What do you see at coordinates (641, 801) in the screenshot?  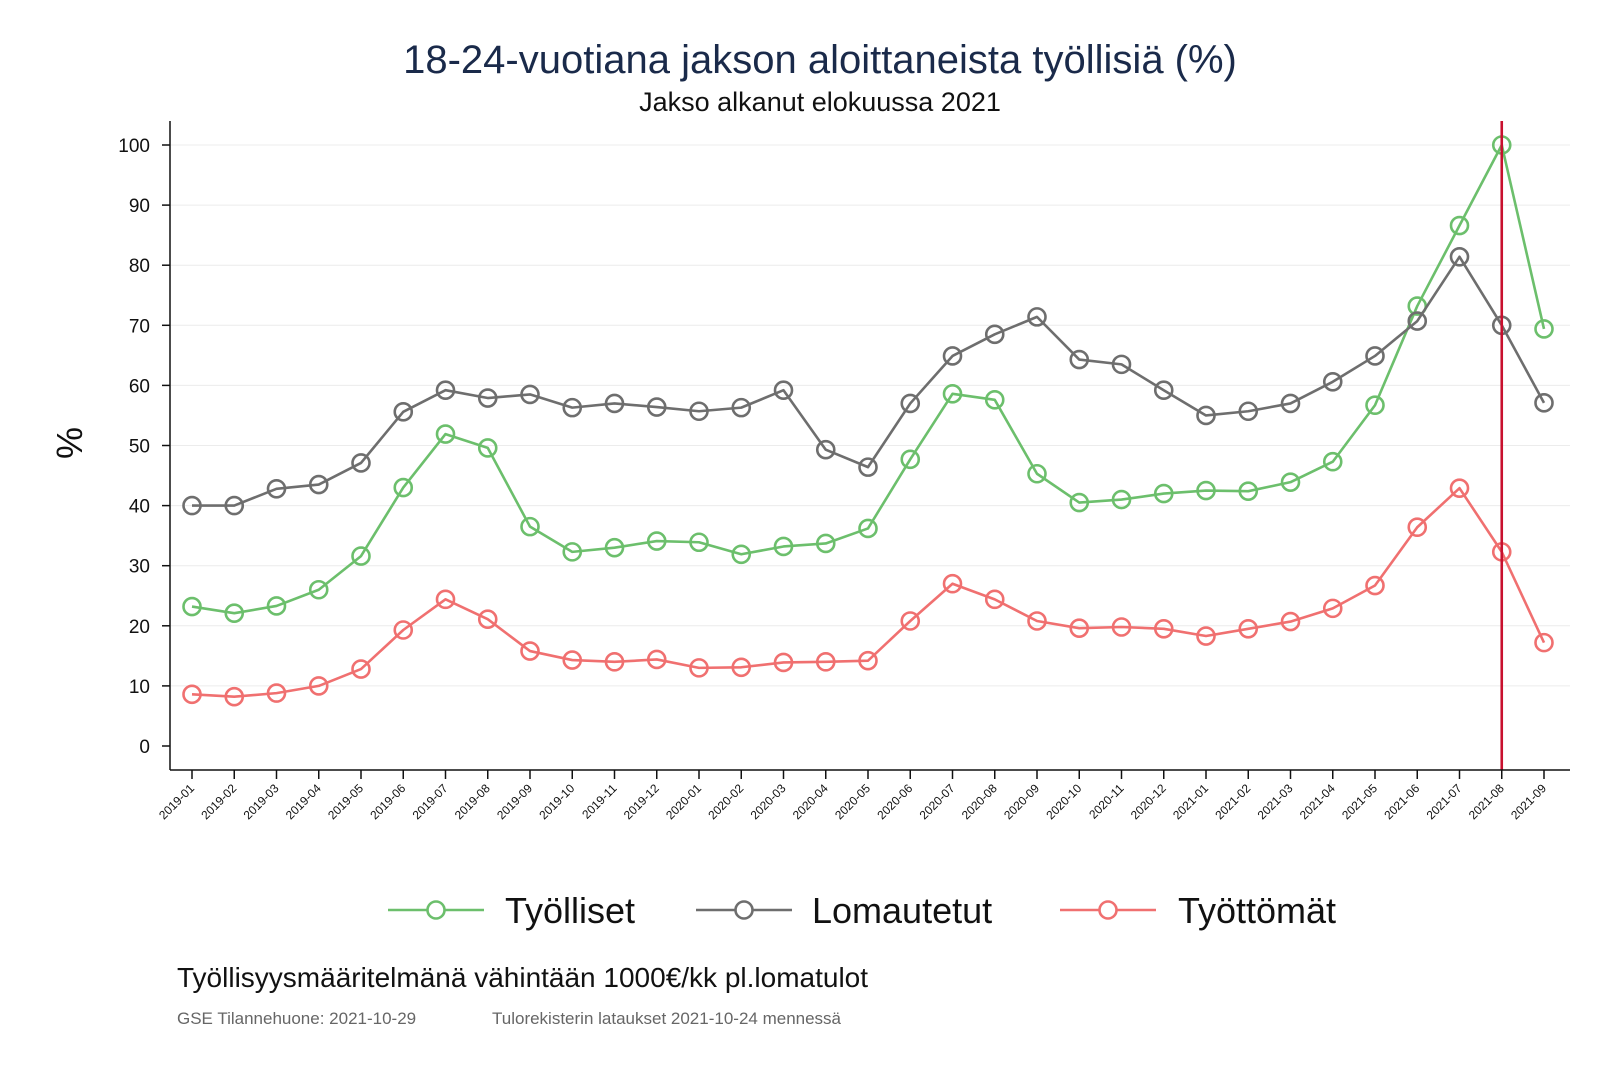 I see `x-tick-label: 2019-12` at bounding box center [641, 801].